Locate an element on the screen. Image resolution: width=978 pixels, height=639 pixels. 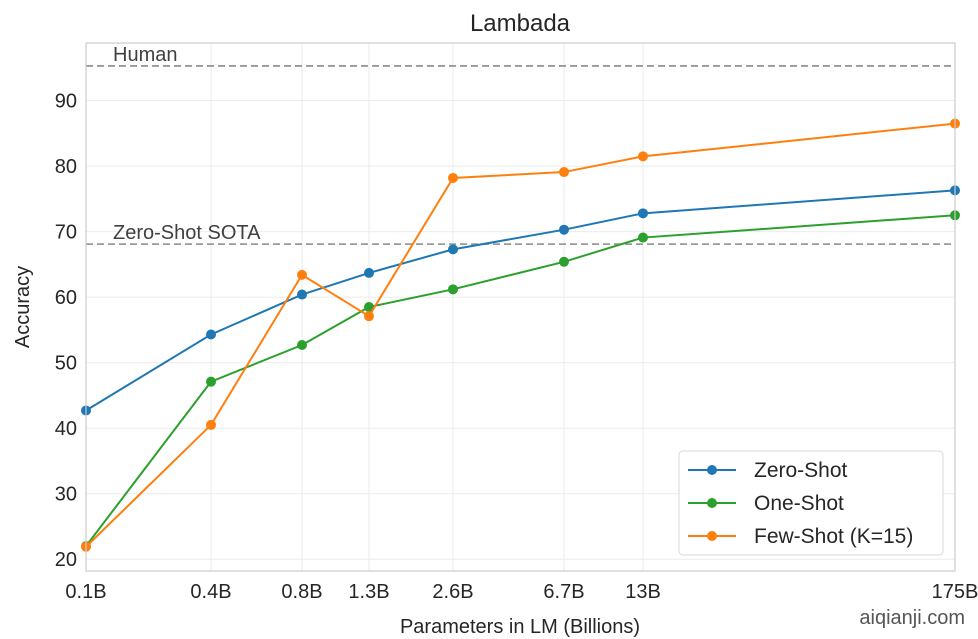
y-tick-label: 90 is located at coordinates (66, 102).